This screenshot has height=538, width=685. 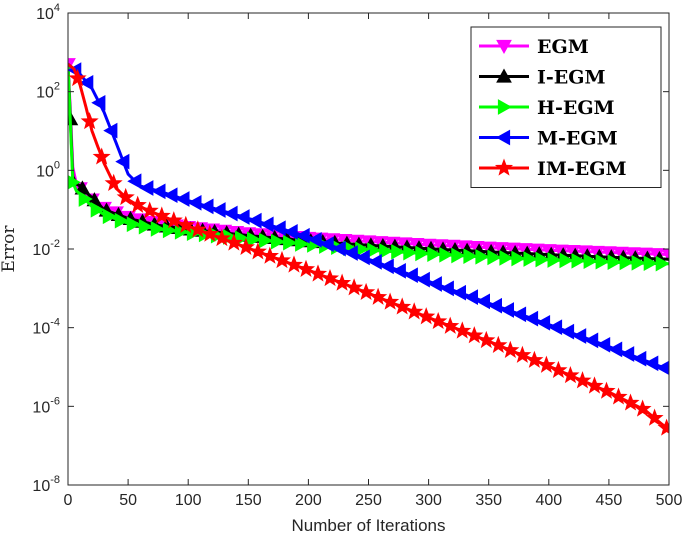 What do you see at coordinates (504, 167) in the screenshot?
I see `legend-im-egm-point` at bounding box center [504, 167].